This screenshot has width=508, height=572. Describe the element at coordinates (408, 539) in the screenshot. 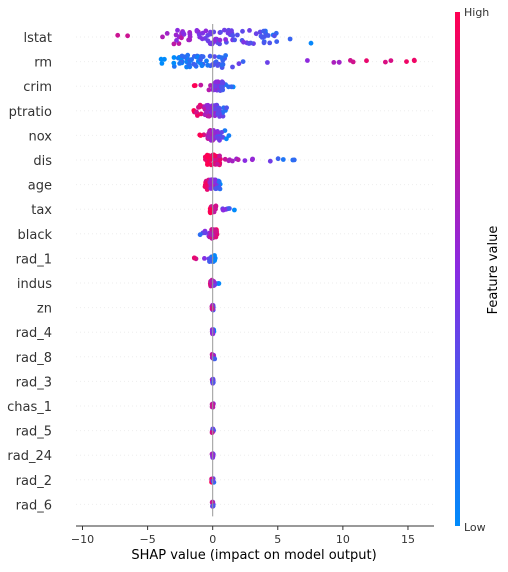

I see `x-tick-label: 15` at that location.